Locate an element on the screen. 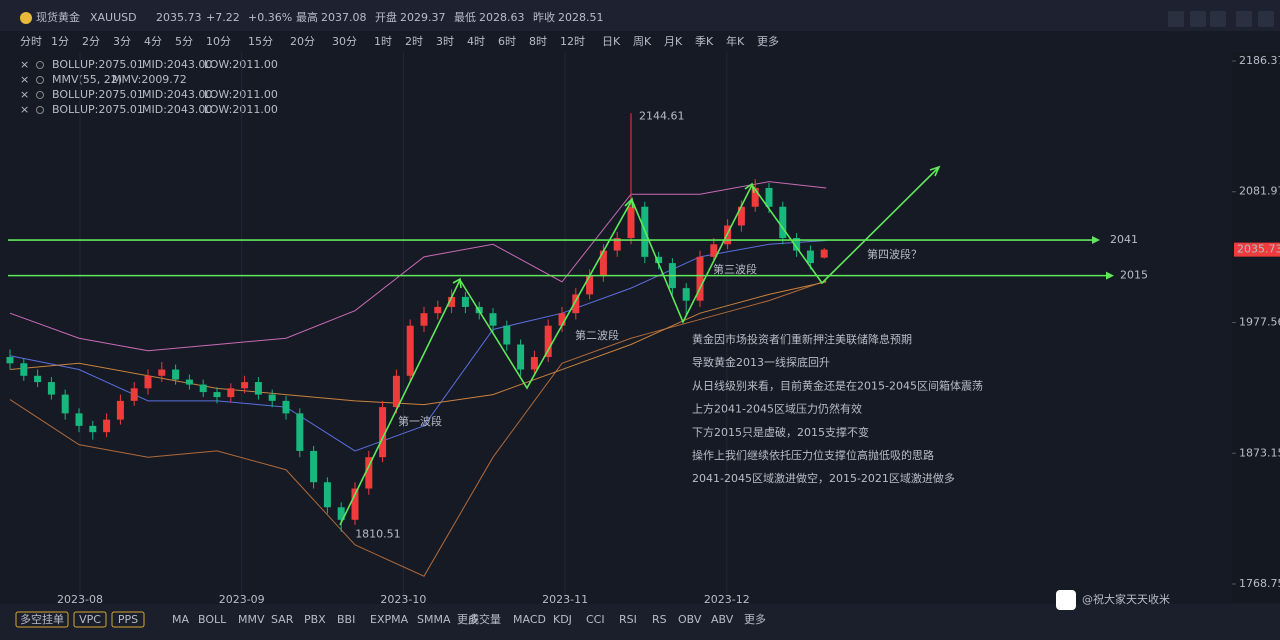 The height and width of the screenshot is (640, 1280). watermark-icon is located at coordinates (1066, 600).